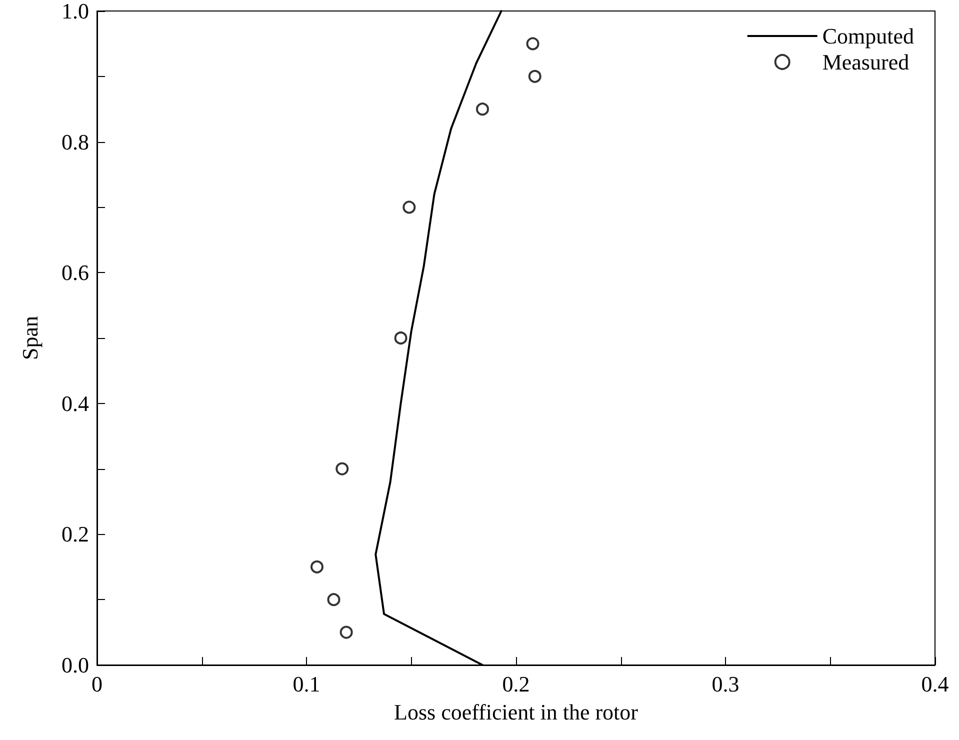 The image size is (959, 740). What do you see at coordinates (75, 403) in the screenshot?
I see `y-tick-label: 0.4` at bounding box center [75, 403].